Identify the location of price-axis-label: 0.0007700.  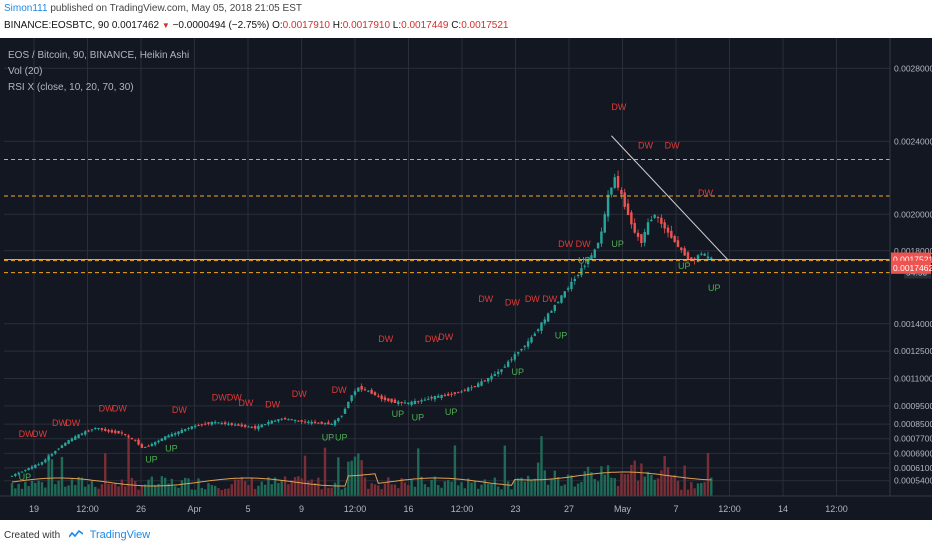
(913, 439).